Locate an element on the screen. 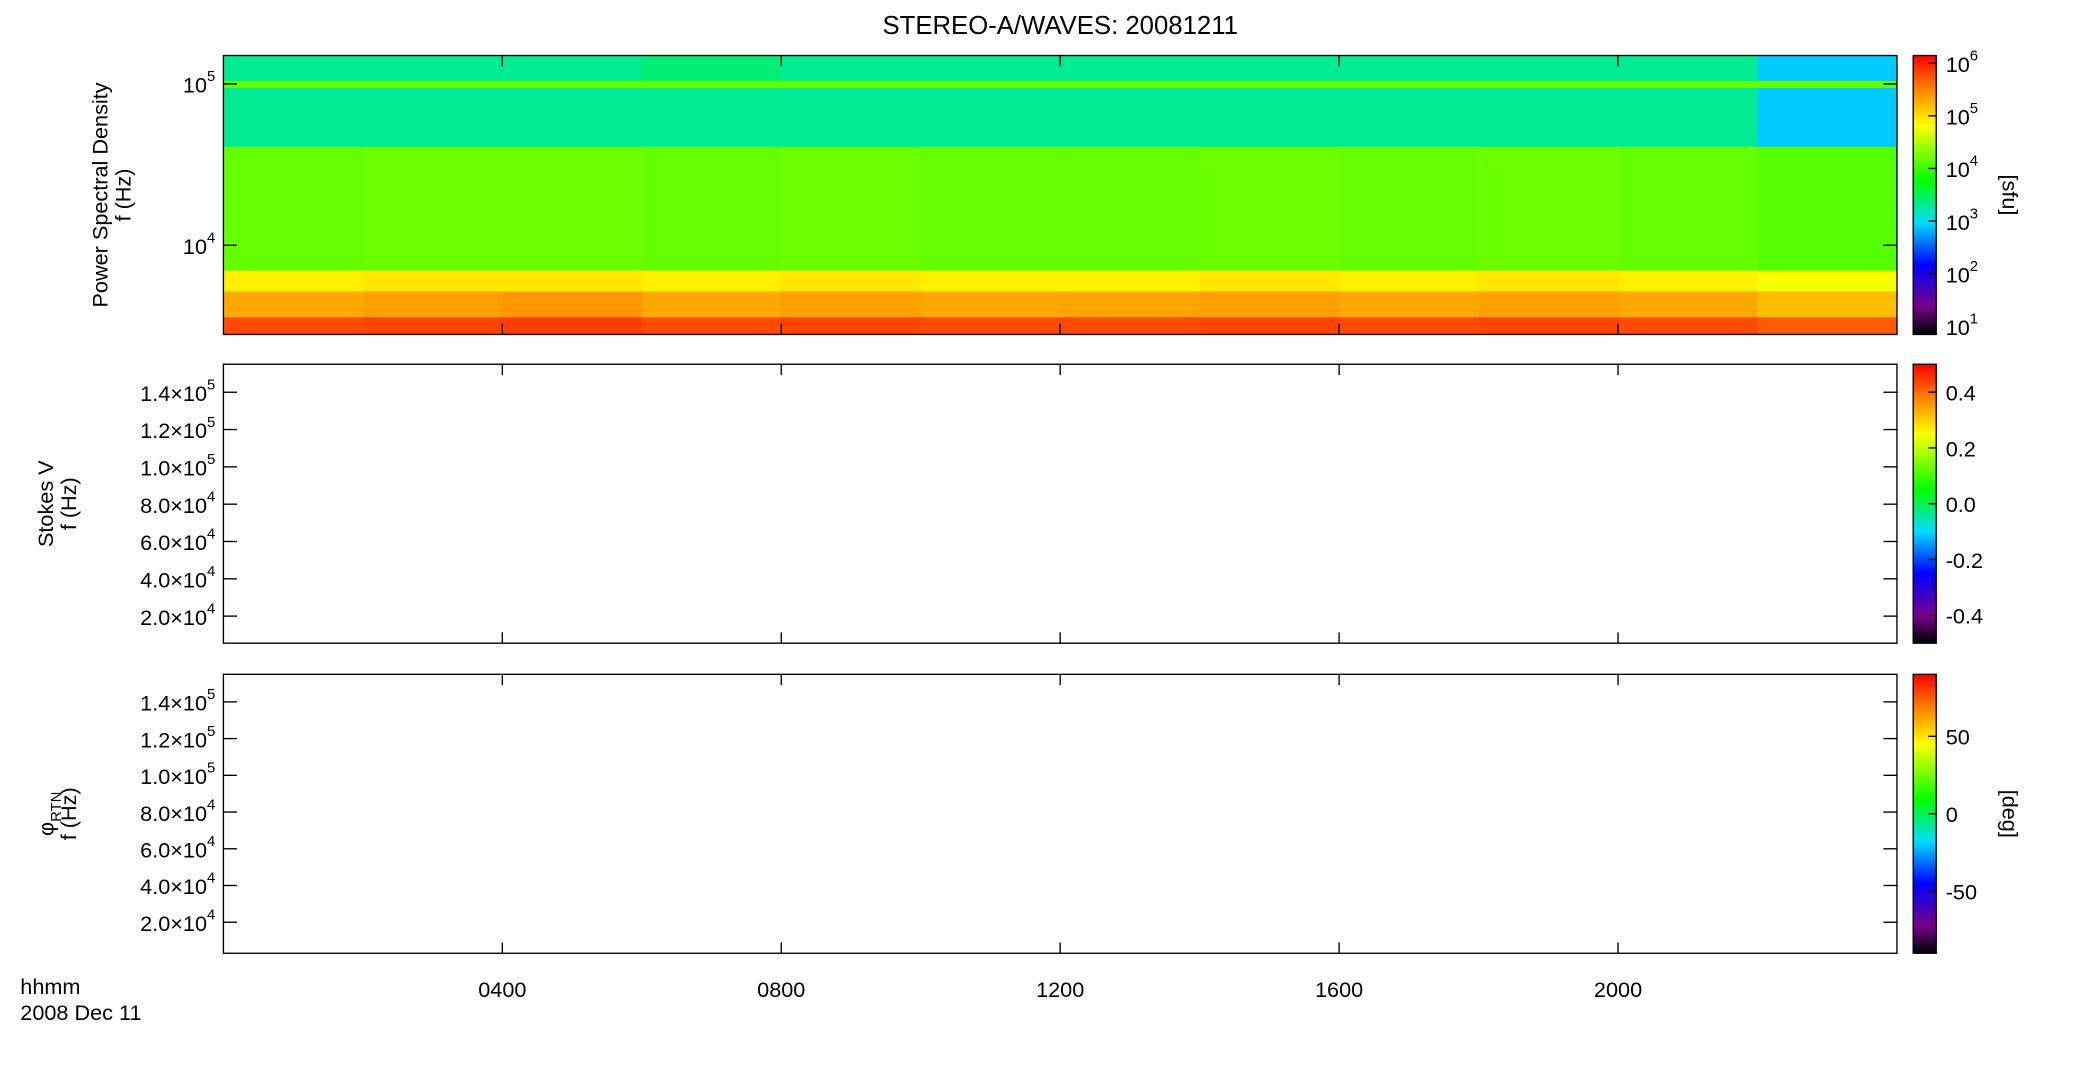  colorbar-tick-label: 50 is located at coordinates (1958, 737).